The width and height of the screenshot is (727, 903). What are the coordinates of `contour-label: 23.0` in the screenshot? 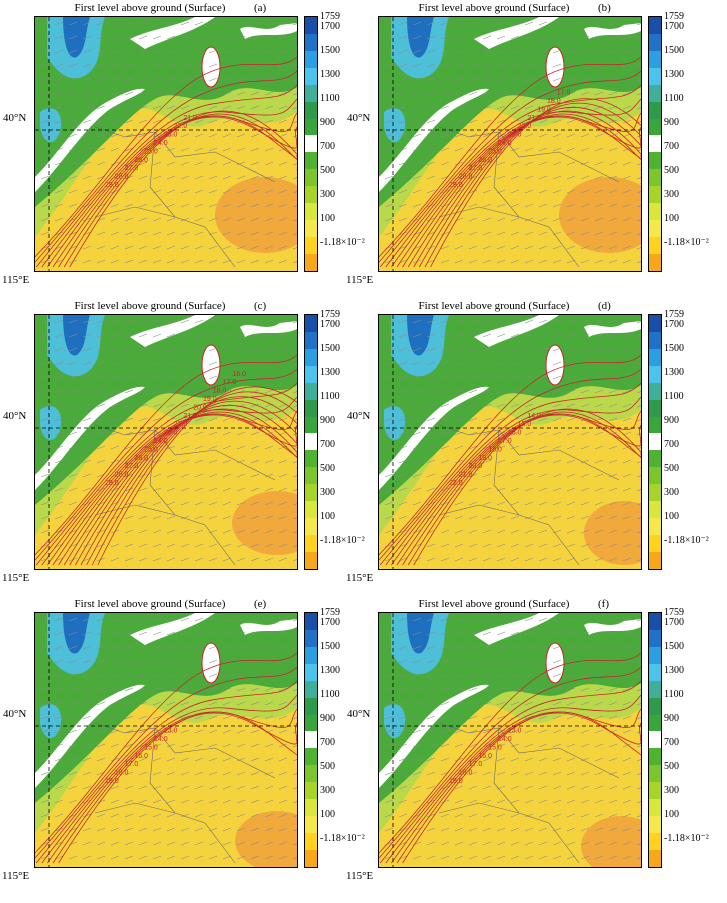 It's located at (515, 135).